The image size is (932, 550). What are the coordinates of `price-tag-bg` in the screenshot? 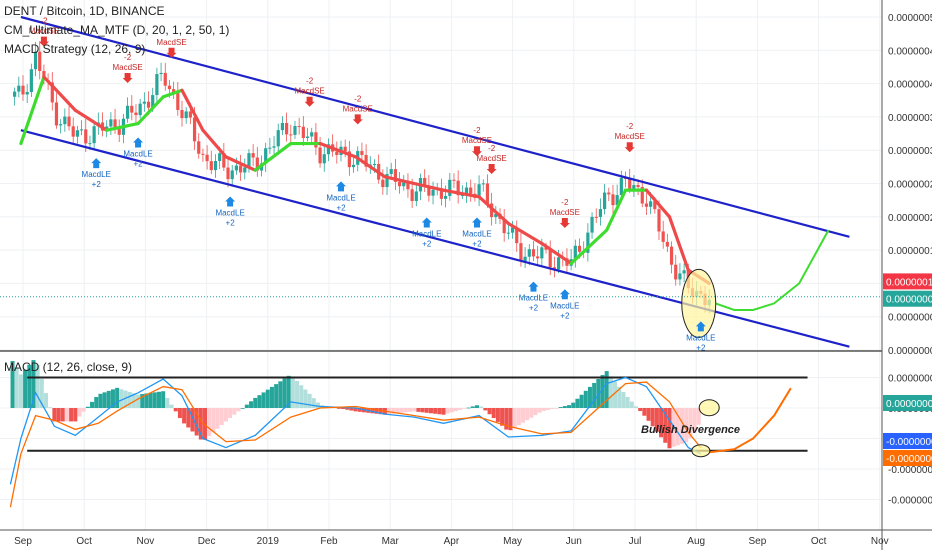 It's located at (907, 281).